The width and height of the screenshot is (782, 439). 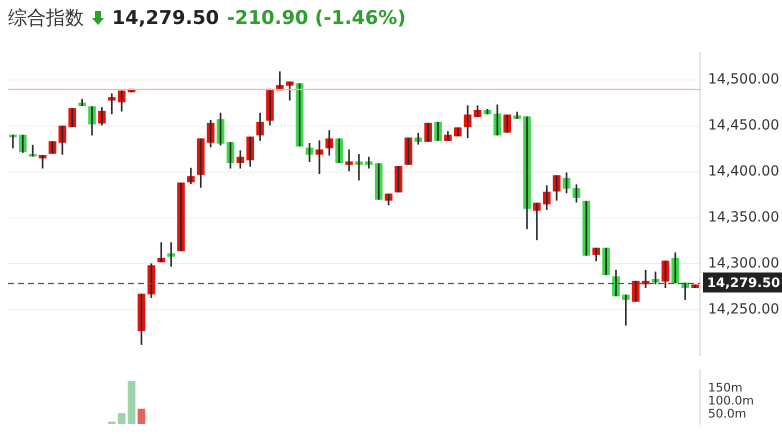 What do you see at coordinates (725, 387) in the screenshot?
I see `y-tick-label: 150m` at bounding box center [725, 387].